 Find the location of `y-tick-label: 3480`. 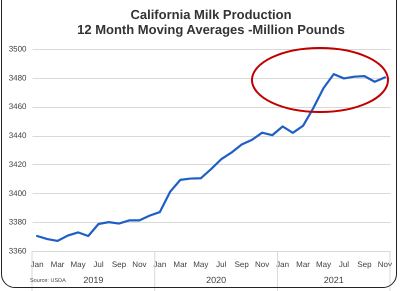

y-tick-label: 3480 is located at coordinates (18, 77).